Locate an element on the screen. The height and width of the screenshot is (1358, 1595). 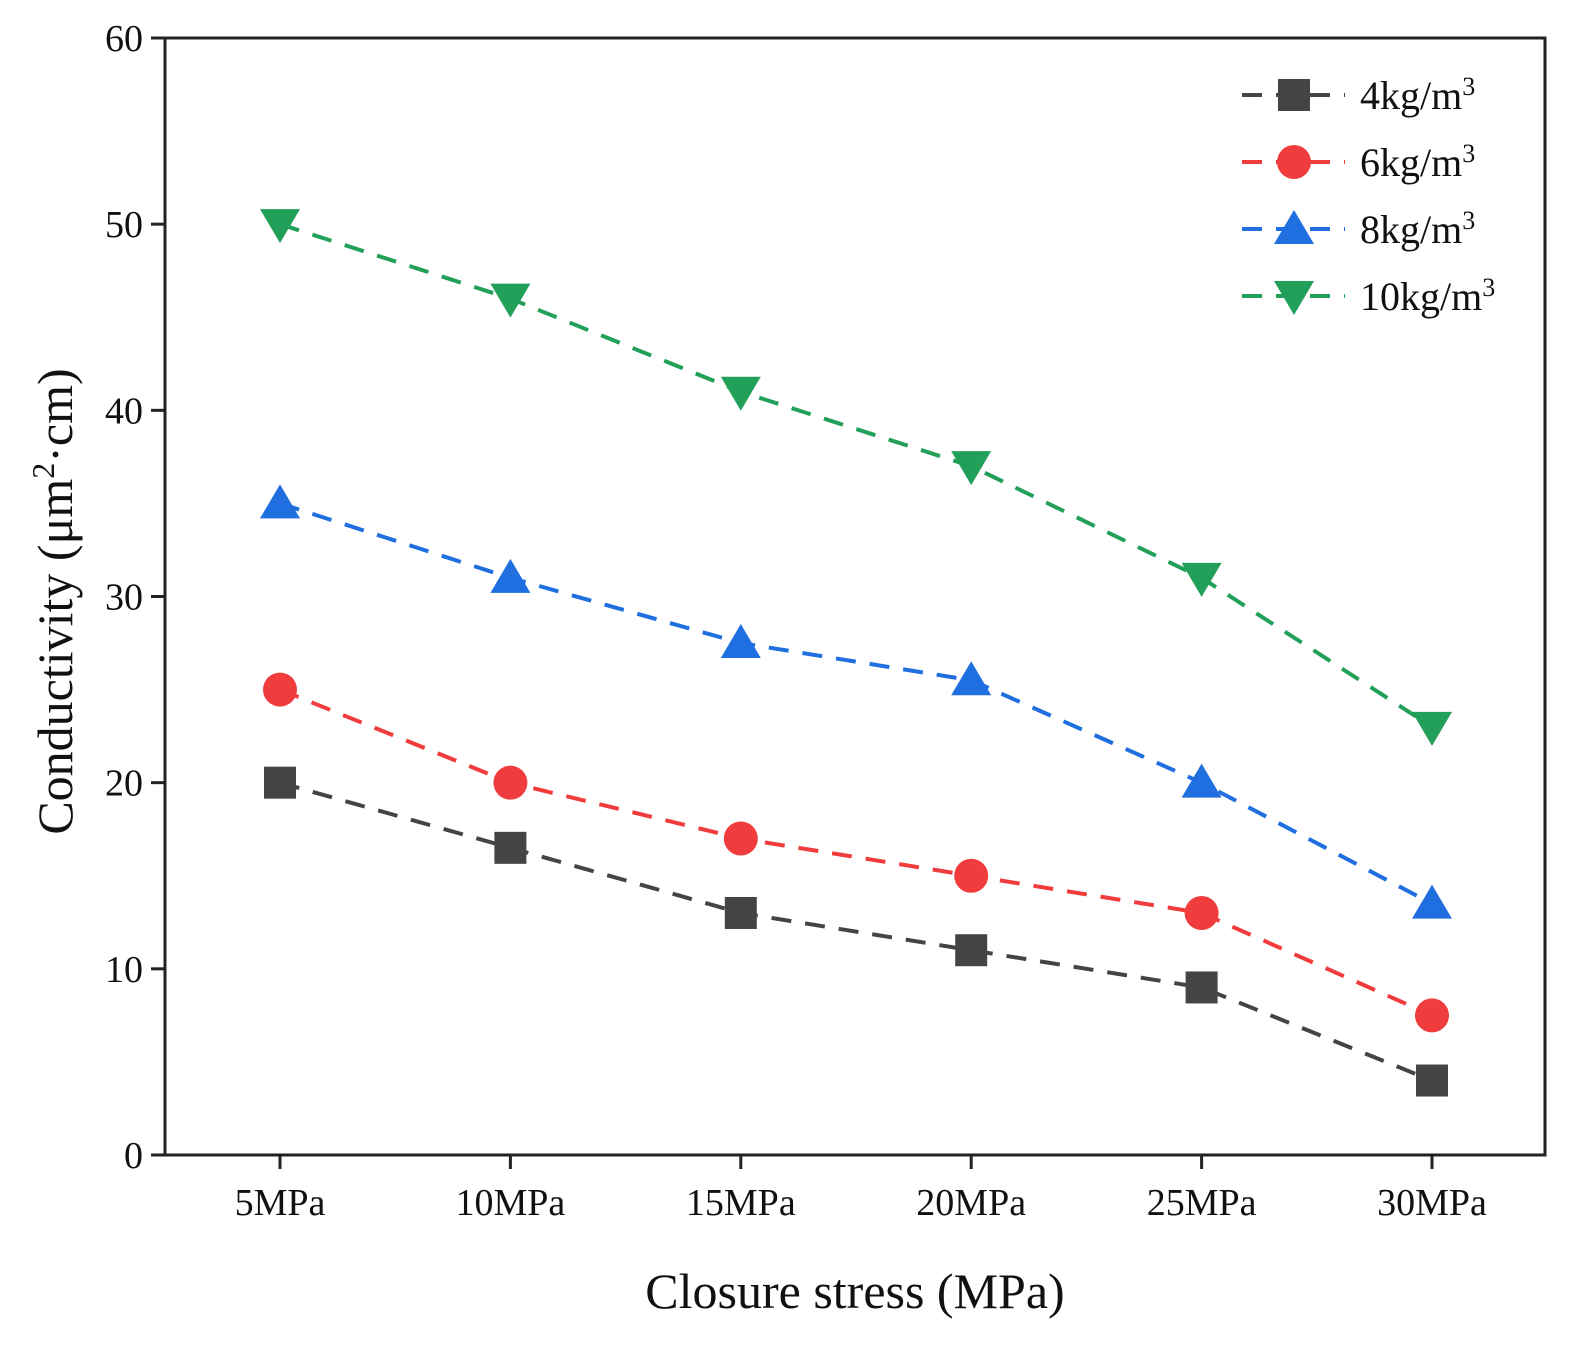
y-axis-title: Conductivity (μm2·cm) is located at coordinates (54, 601).